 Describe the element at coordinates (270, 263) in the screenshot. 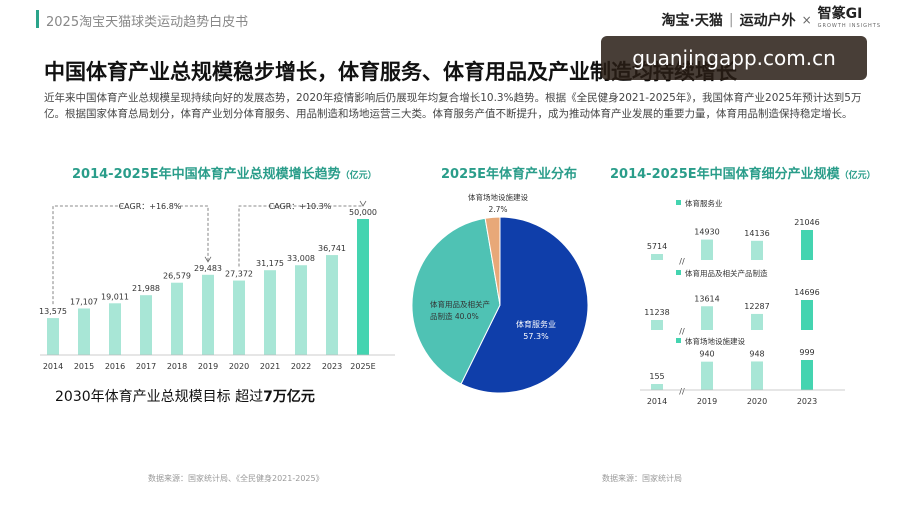

I see `bar-value-label: 31,175` at that location.